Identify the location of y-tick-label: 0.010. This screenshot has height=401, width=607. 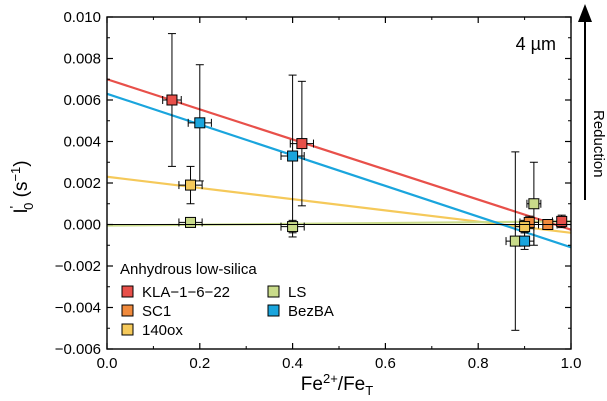
(82, 17).